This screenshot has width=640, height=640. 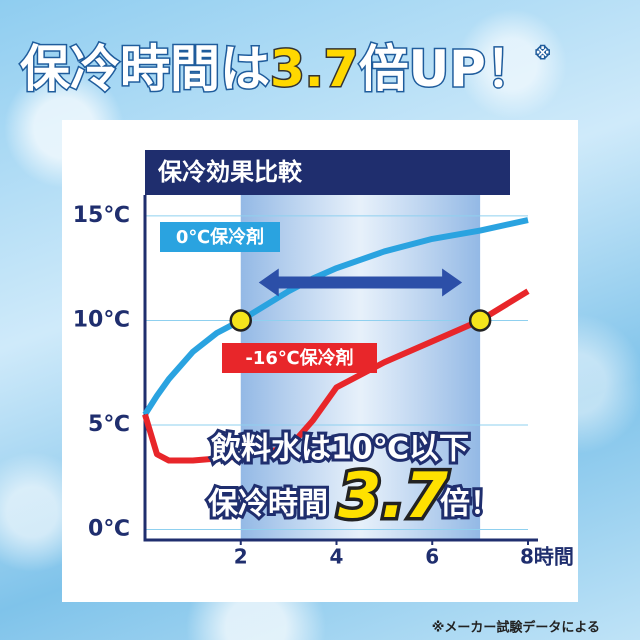 What do you see at coordinates (360, 282) in the screenshot?
I see `double-arrow` at bounding box center [360, 282].